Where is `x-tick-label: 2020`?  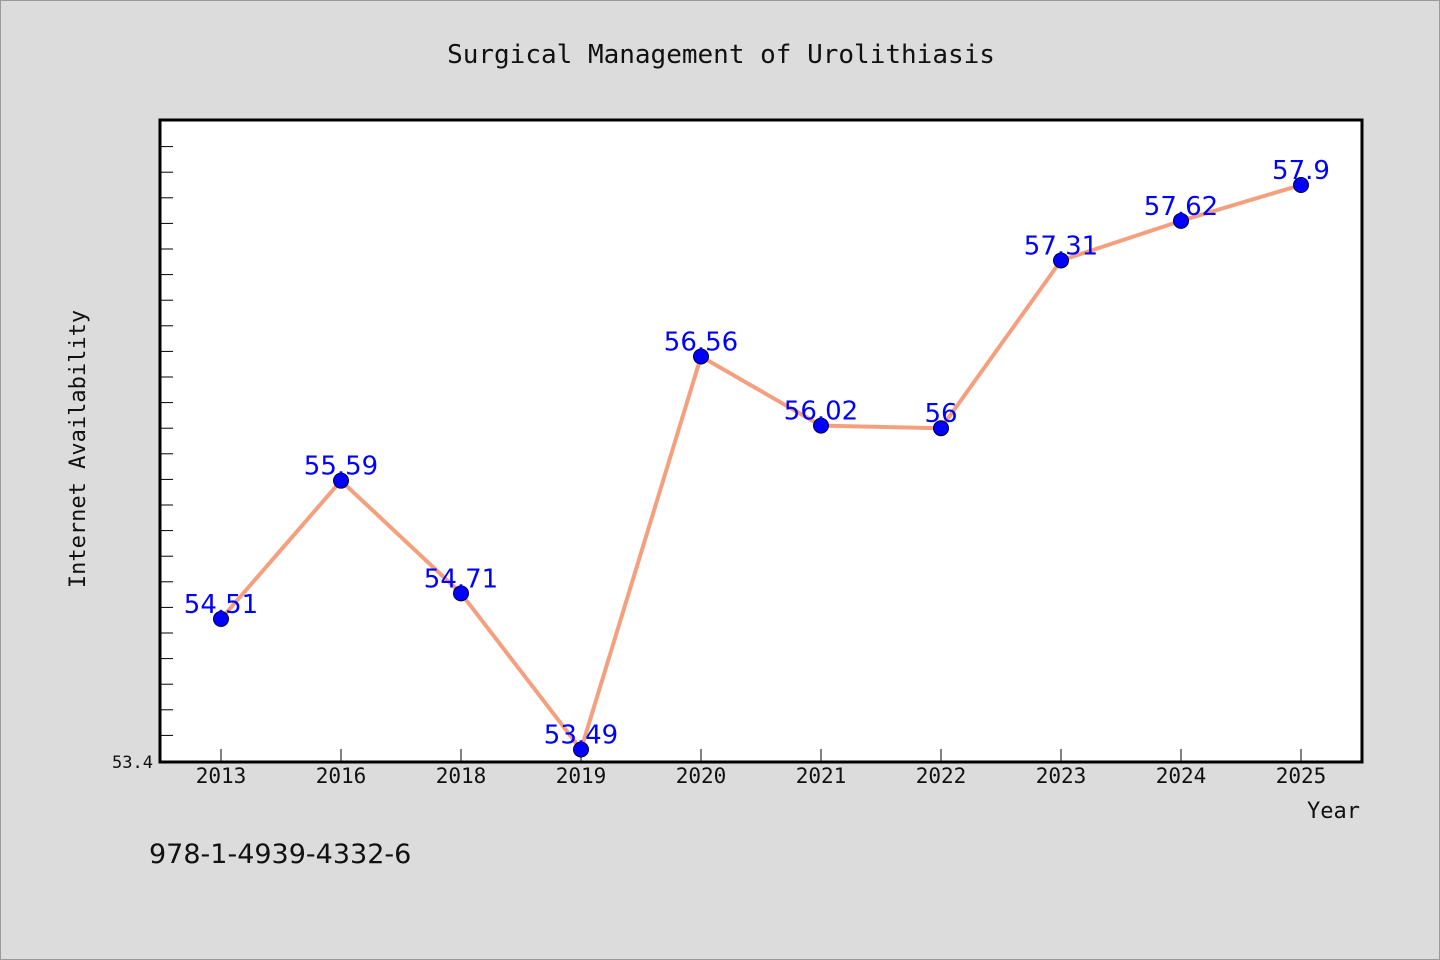
x-tick-label: 2020 is located at coordinates (701, 776).